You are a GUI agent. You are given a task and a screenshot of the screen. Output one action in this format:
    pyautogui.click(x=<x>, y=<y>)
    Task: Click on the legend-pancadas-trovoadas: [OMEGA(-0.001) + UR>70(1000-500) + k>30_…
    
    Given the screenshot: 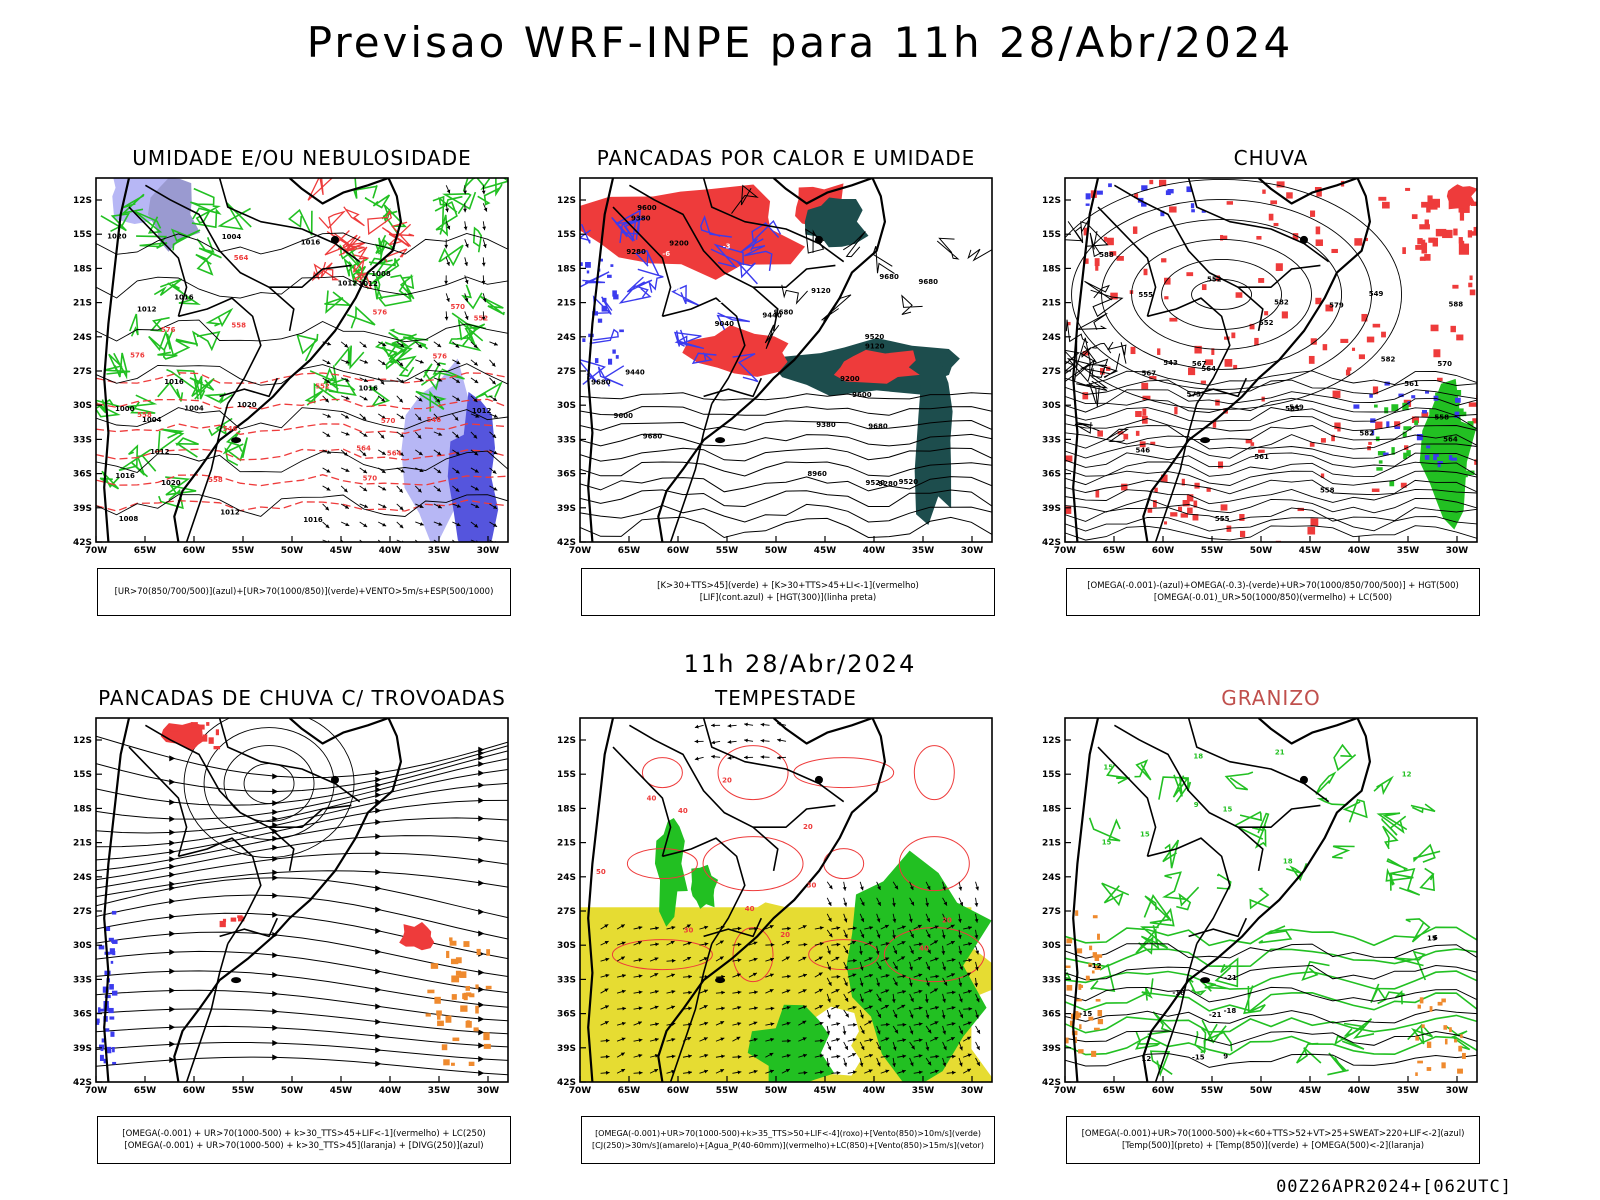 What is the action you would take?
    pyautogui.click(x=304, y=1140)
    